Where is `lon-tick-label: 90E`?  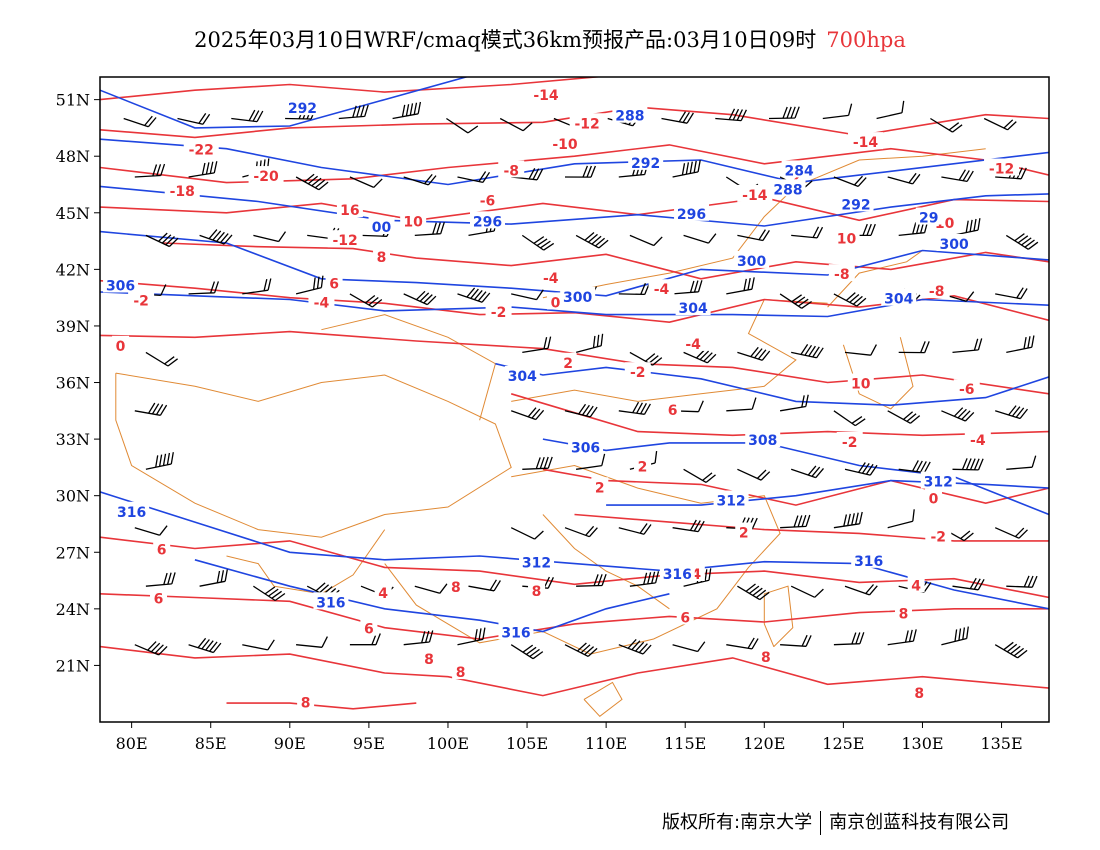
lon-tick-label: 90E is located at coordinates (290, 743).